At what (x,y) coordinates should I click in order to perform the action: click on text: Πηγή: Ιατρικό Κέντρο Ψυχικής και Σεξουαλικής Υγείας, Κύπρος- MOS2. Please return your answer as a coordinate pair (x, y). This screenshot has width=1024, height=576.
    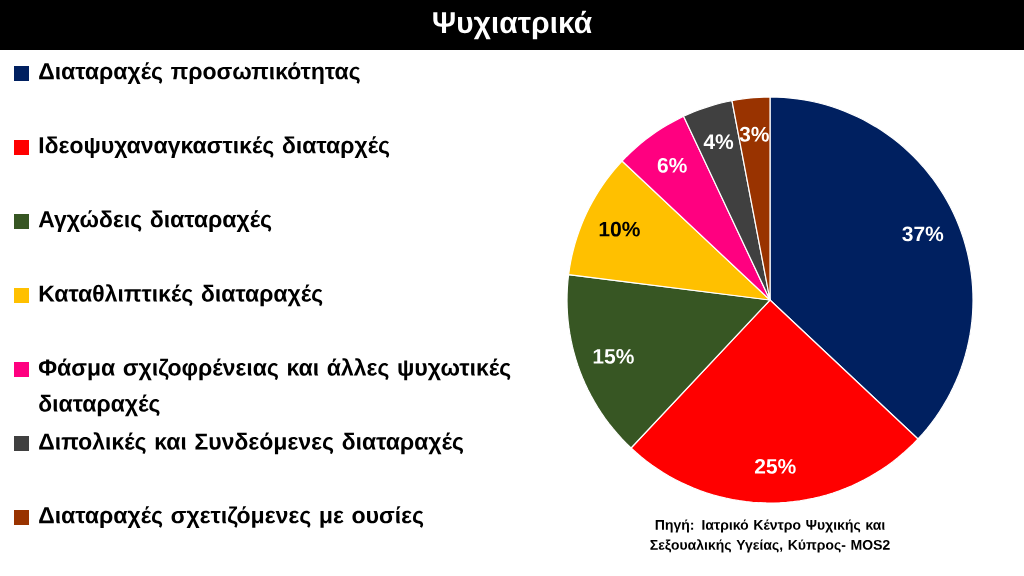
    Looking at the image, I should click on (770, 536).